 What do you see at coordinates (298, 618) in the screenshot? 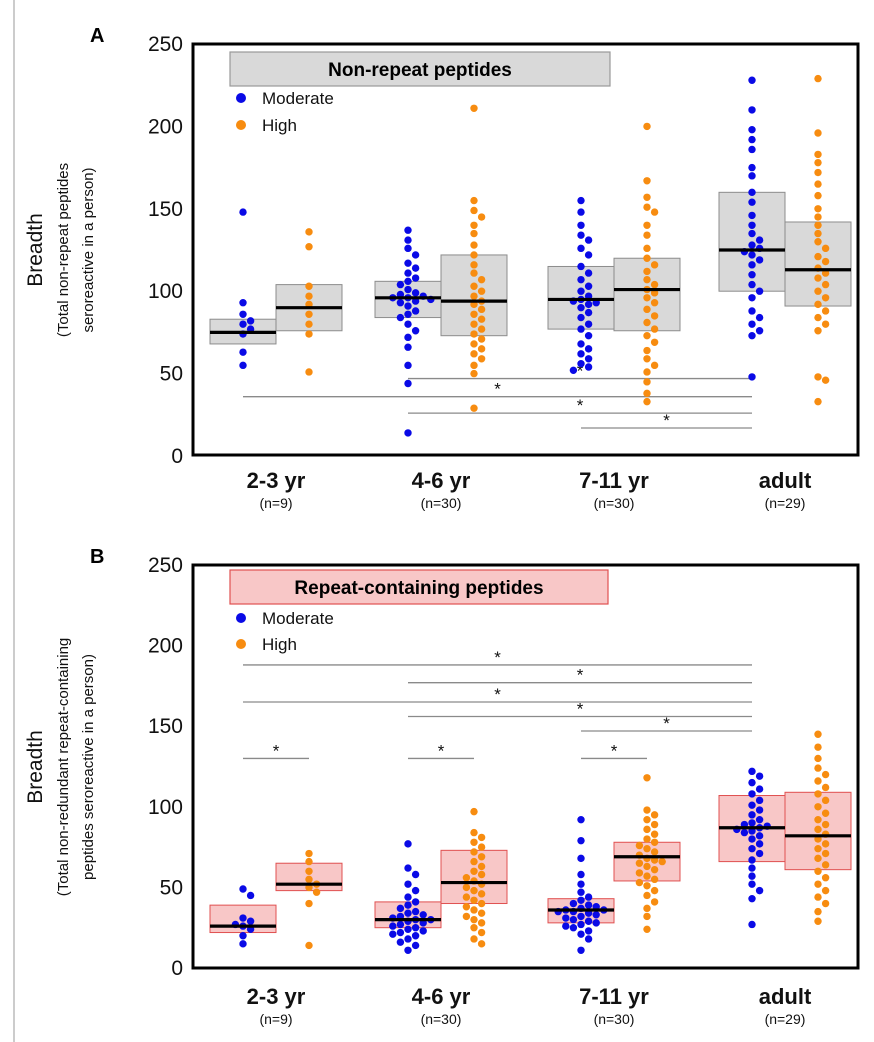
I see `legend-label-moderate: Moderate` at bounding box center [298, 618].